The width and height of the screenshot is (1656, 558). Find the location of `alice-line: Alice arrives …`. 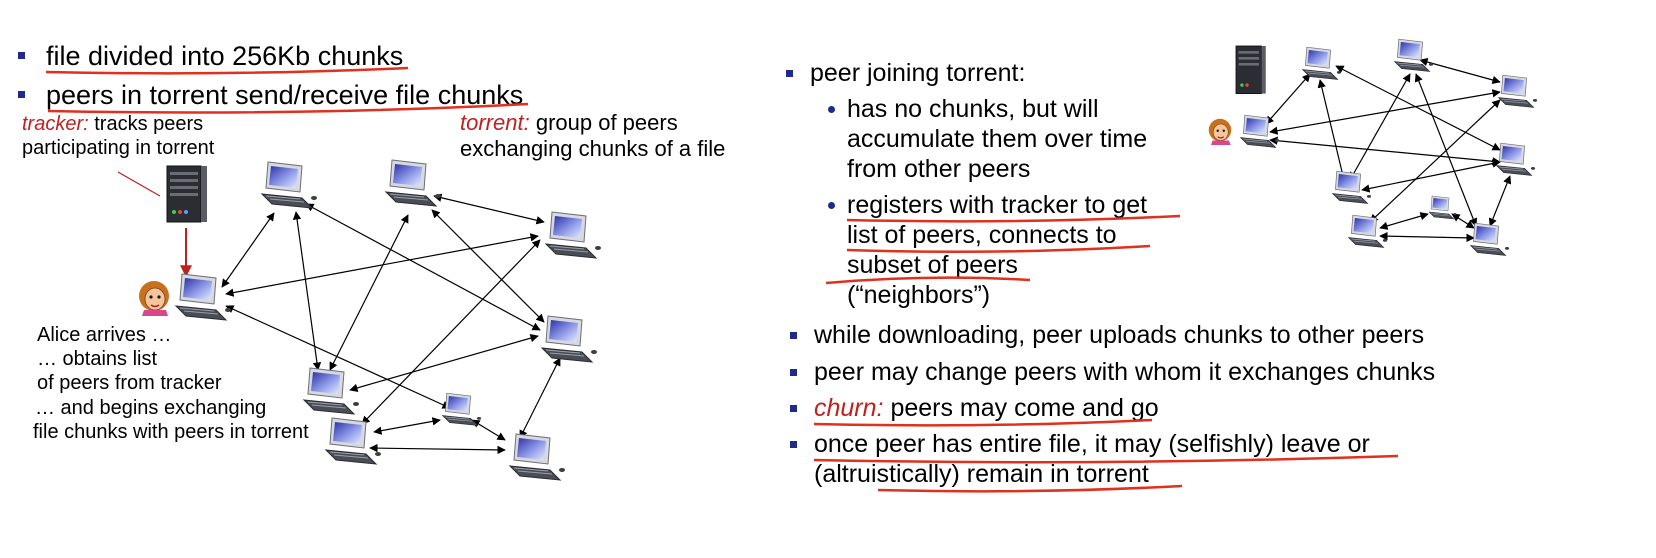

alice-line: Alice arrives … is located at coordinates (104, 335).